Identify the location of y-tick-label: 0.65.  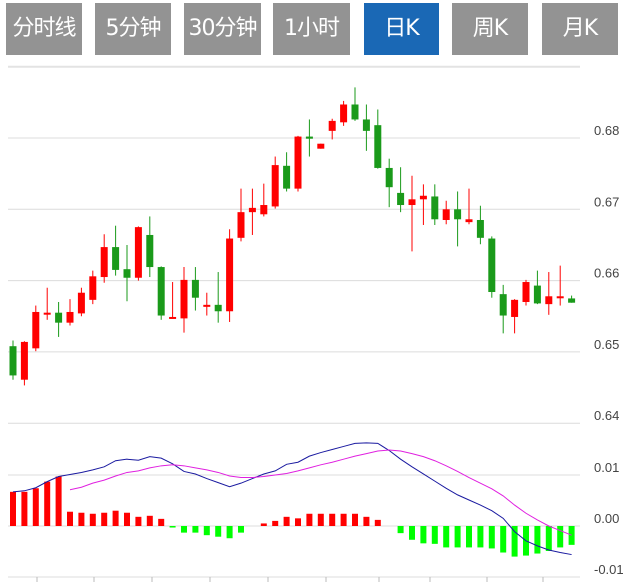
(606, 344).